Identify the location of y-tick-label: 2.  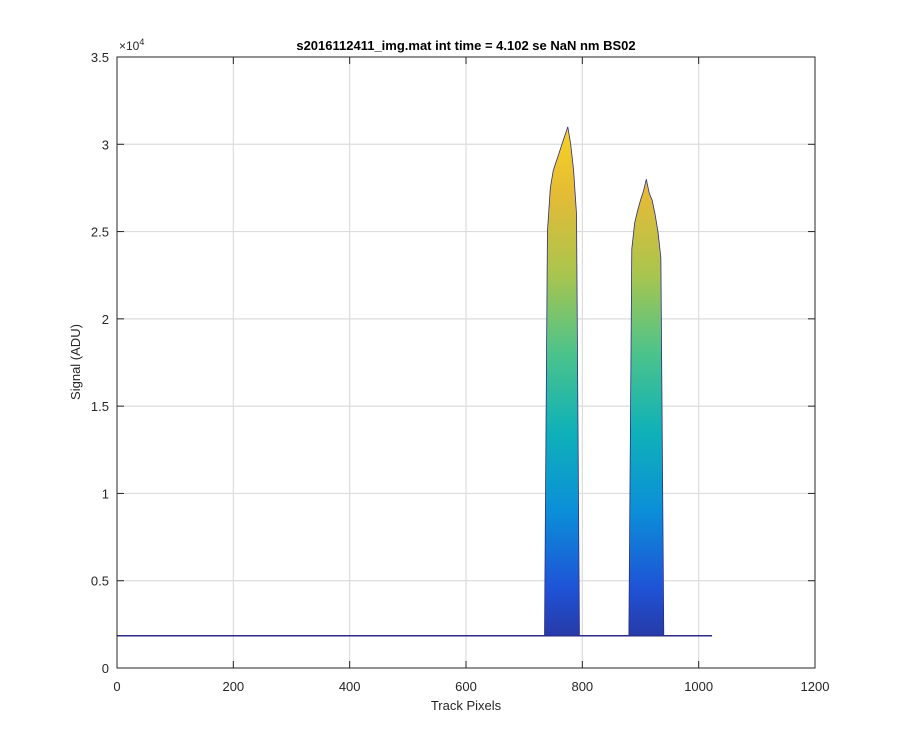
(105, 319).